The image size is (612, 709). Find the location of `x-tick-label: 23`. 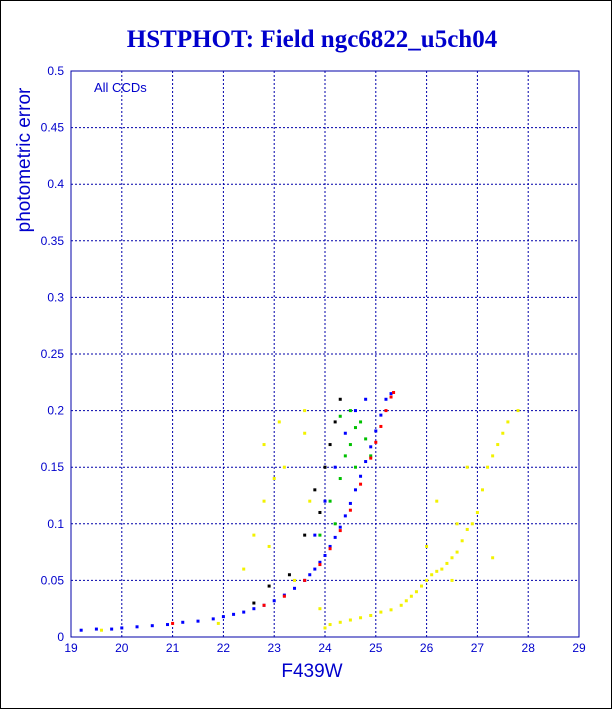

x-tick-label: 23 is located at coordinates (275, 648).